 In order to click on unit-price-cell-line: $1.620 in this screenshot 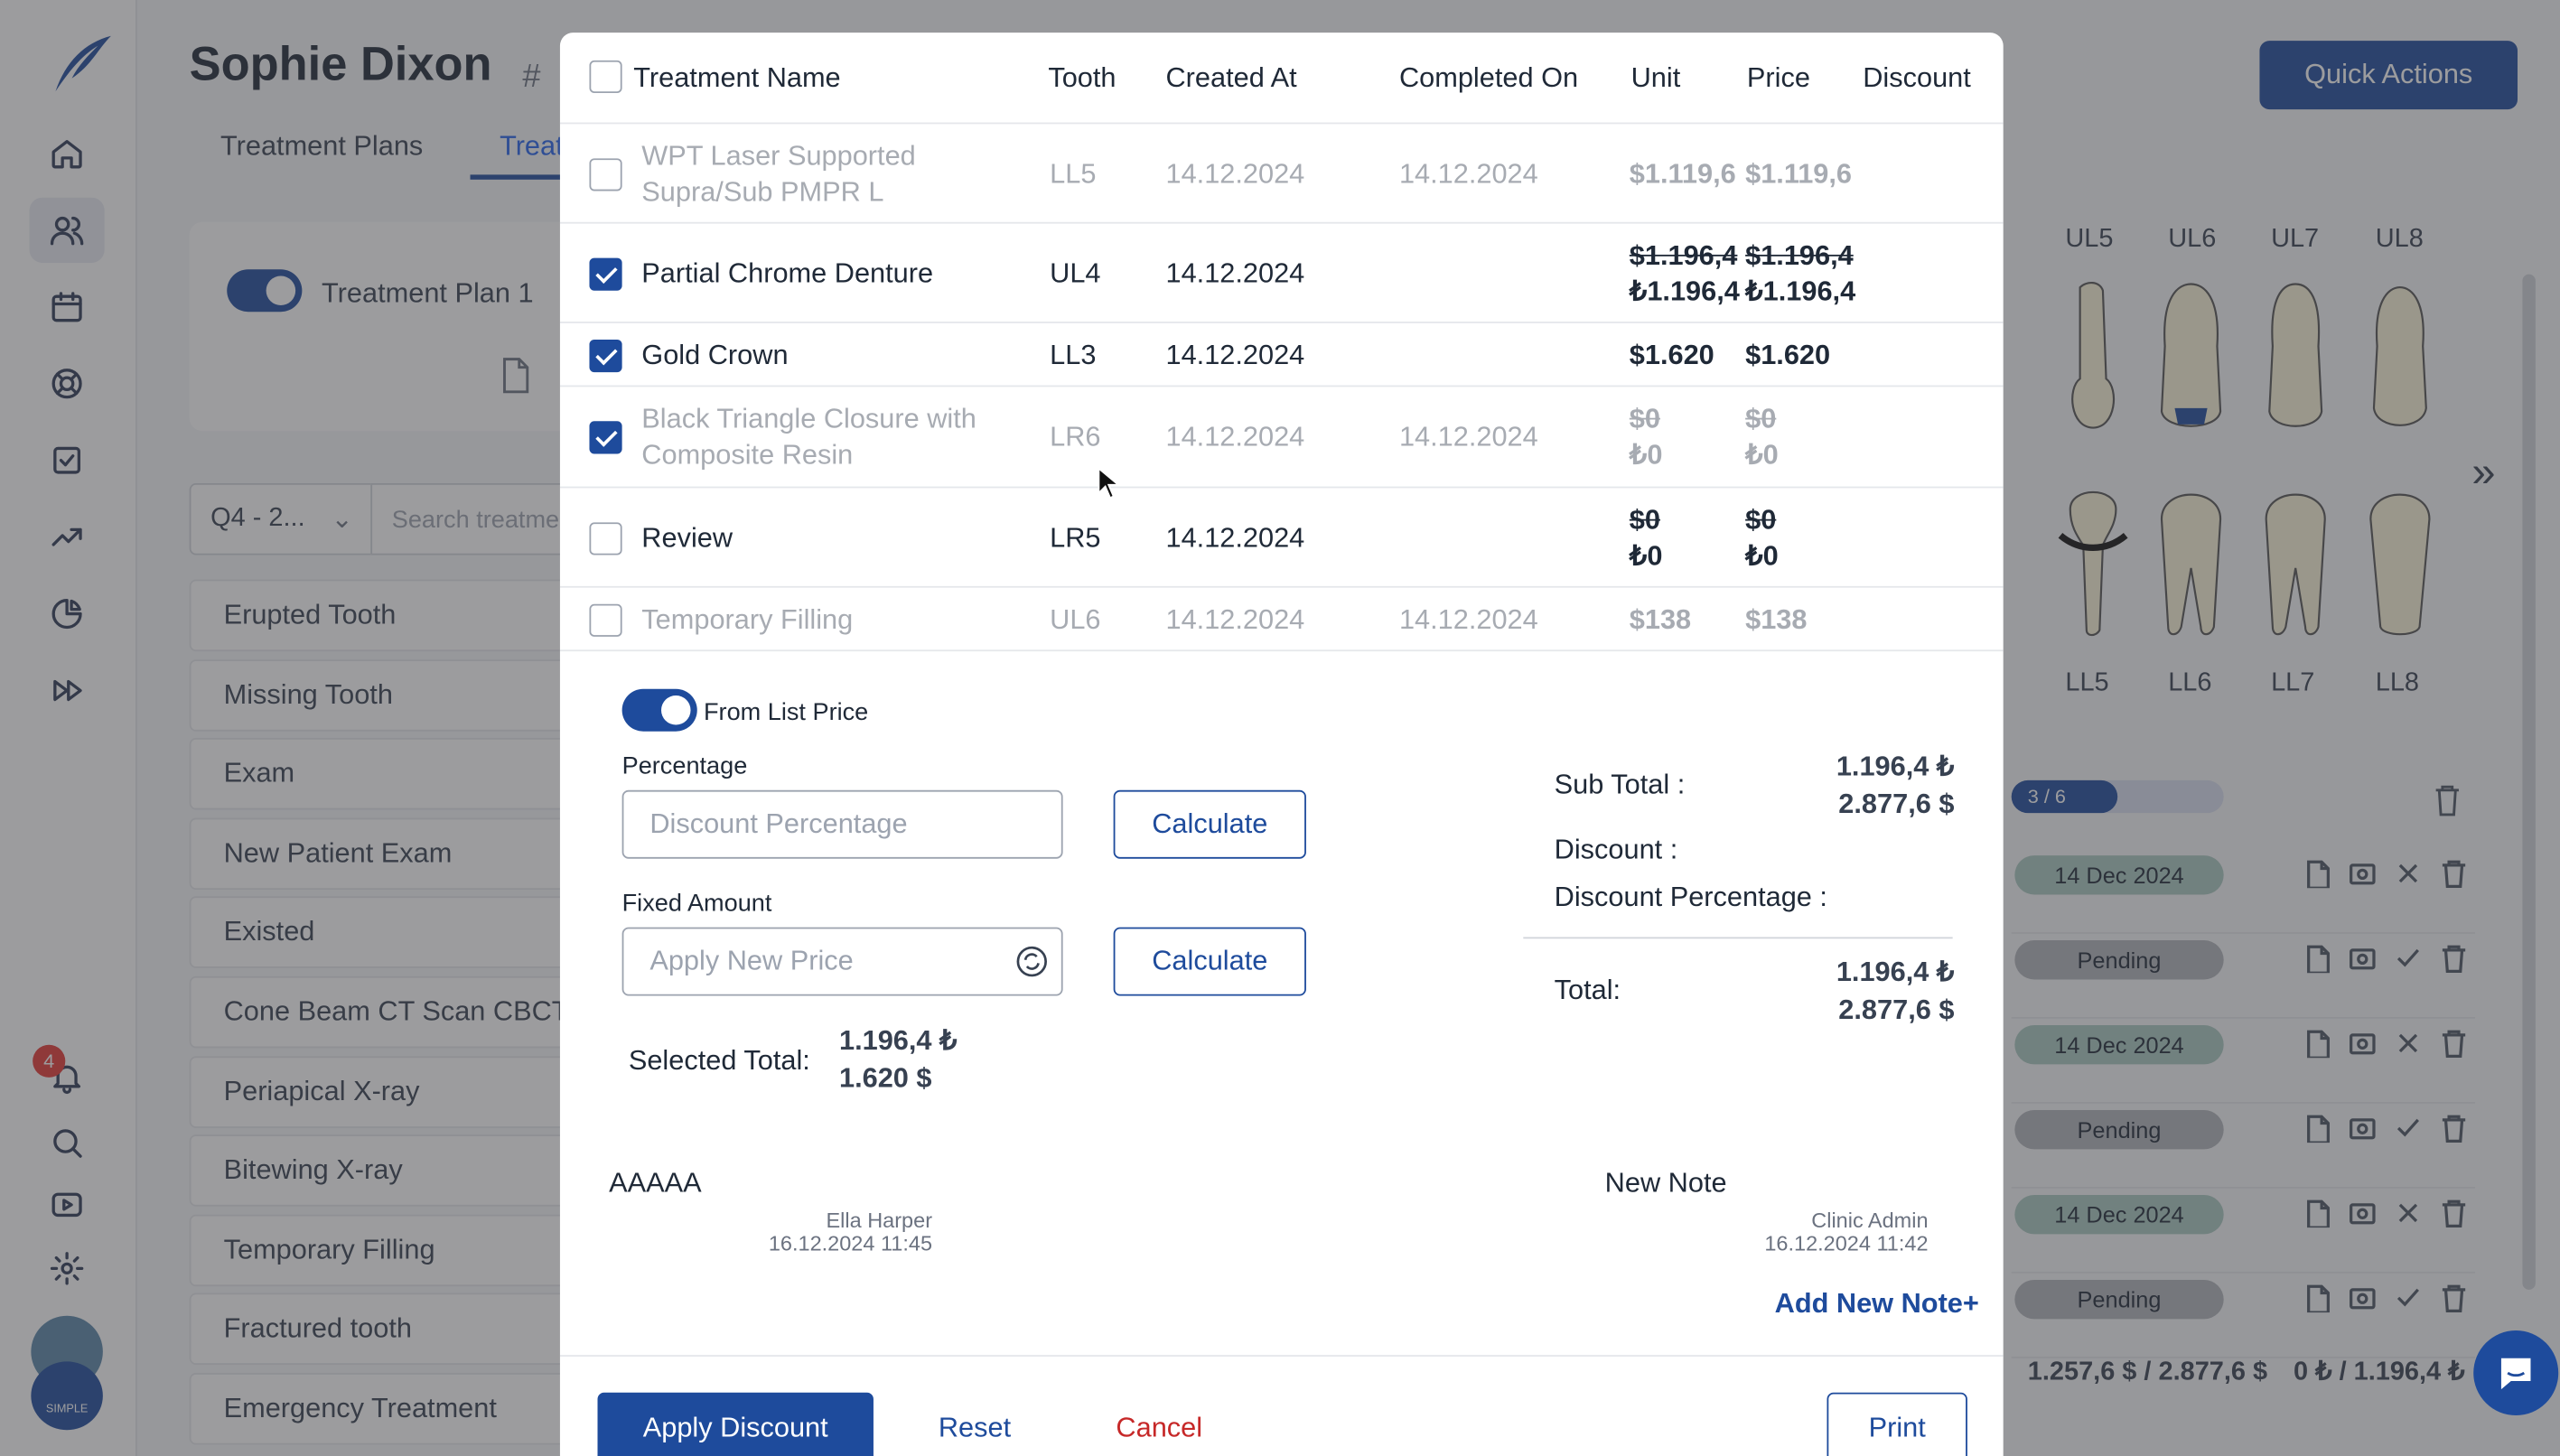, I will do `click(1671, 354)`.